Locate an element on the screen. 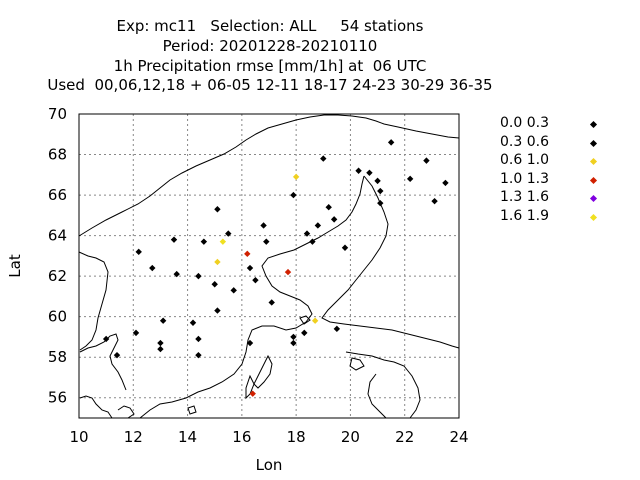 This screenshot has width=640, height=480. coastline-skagerrak is located at coordinates (103, 362).